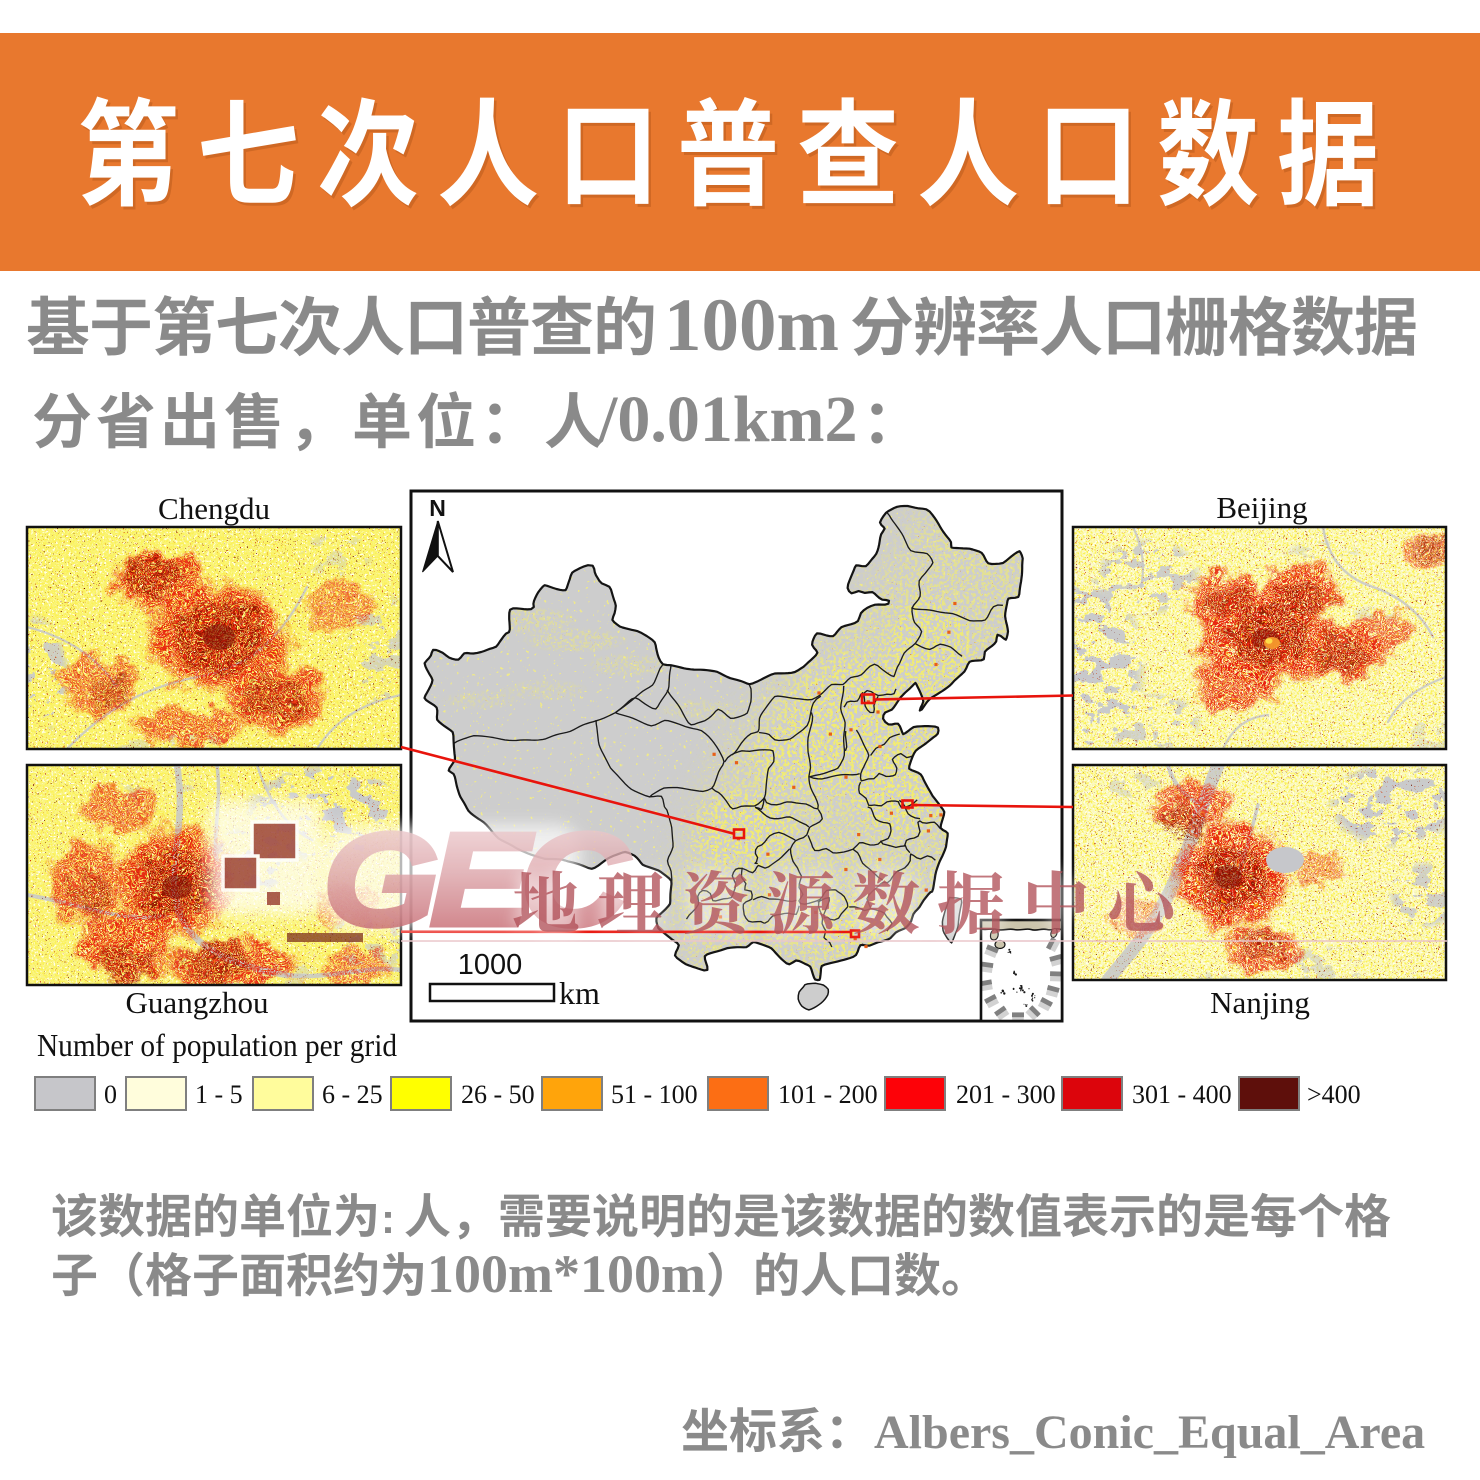 The width and height of the screenshot is (1480, 1480). I want to click on svg-text: 101 - 200, so click(828, 1094).